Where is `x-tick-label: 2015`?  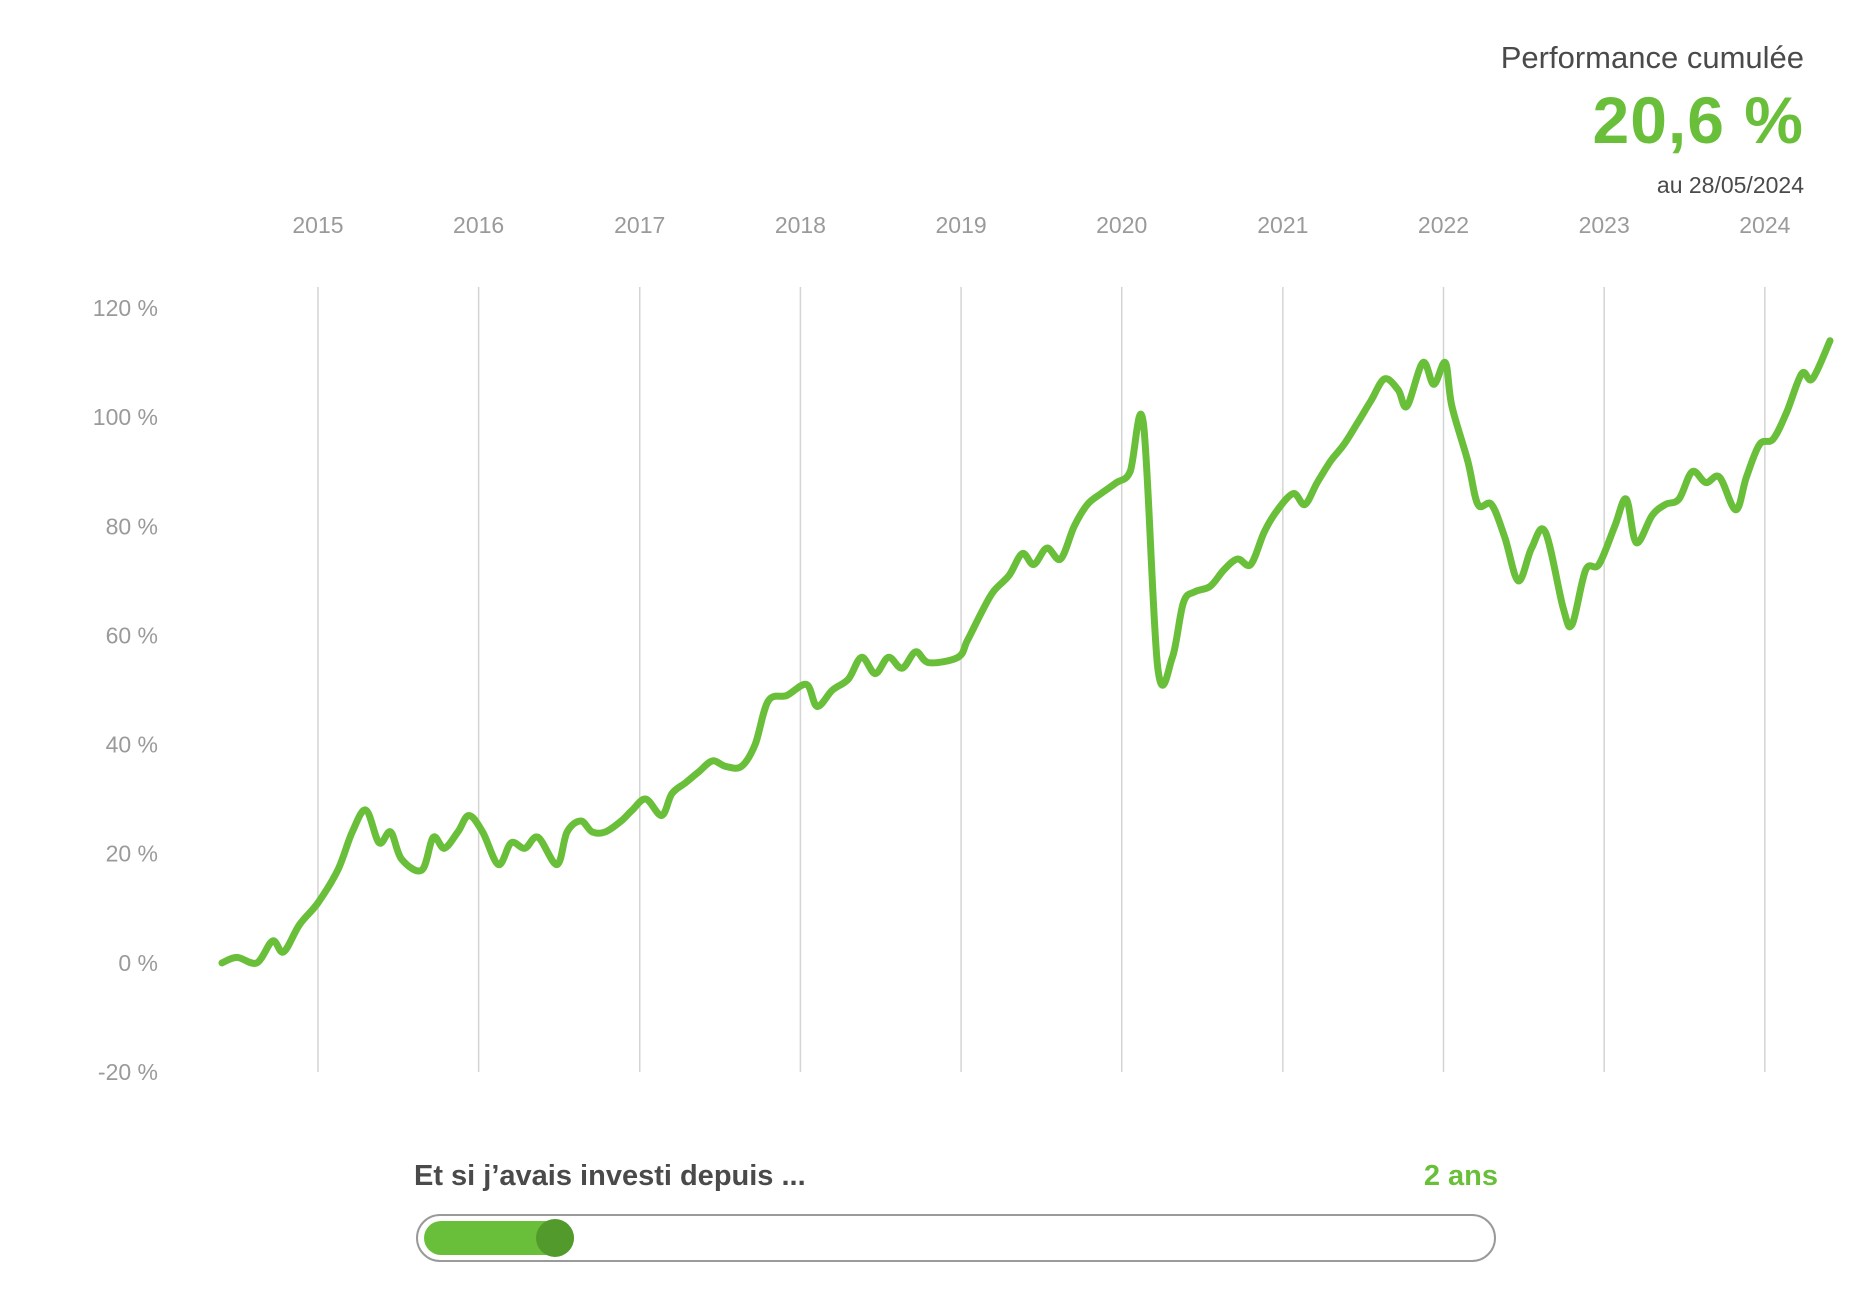 x-tick-label: 2015 is located at coordinates (317, 225).